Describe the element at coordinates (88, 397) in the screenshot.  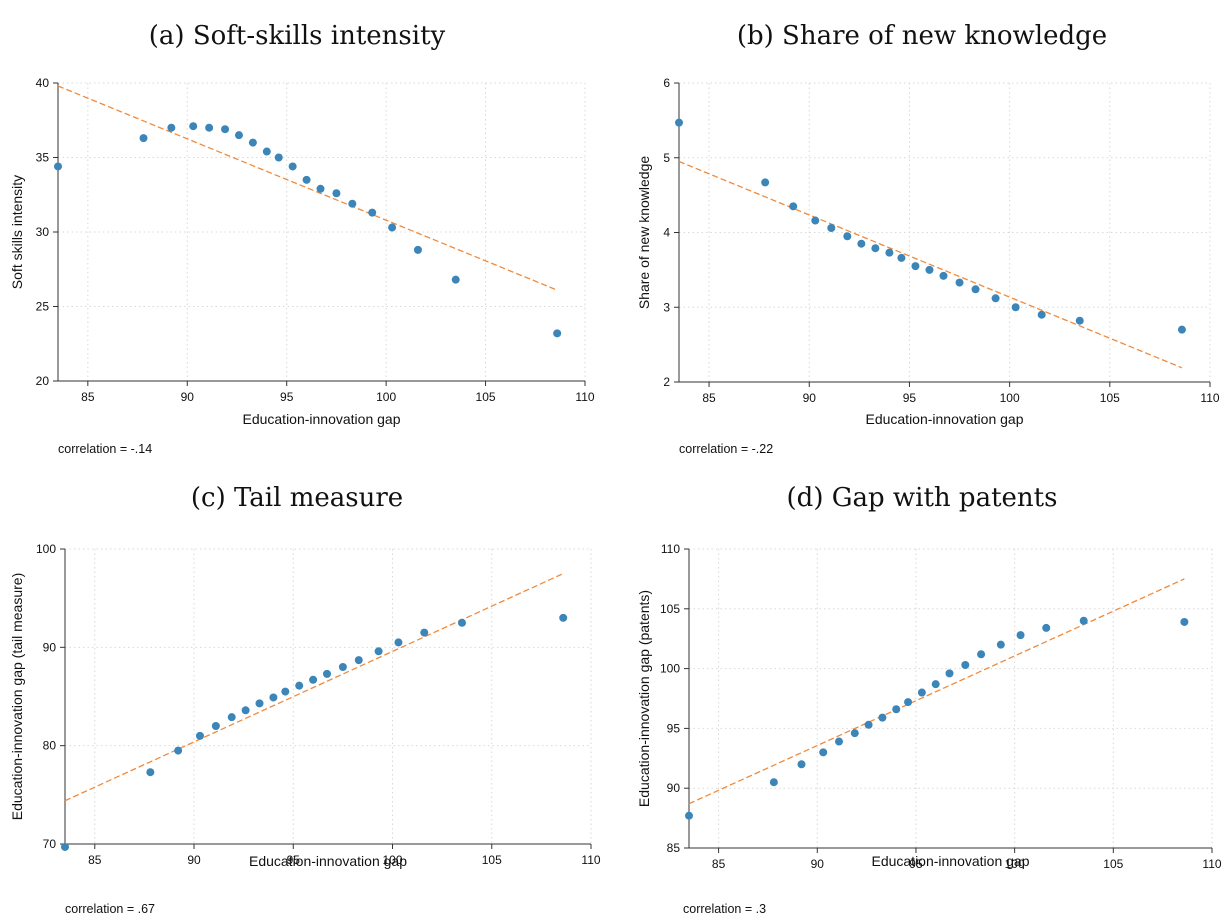
I see `x-tick-label: 85` at that location.